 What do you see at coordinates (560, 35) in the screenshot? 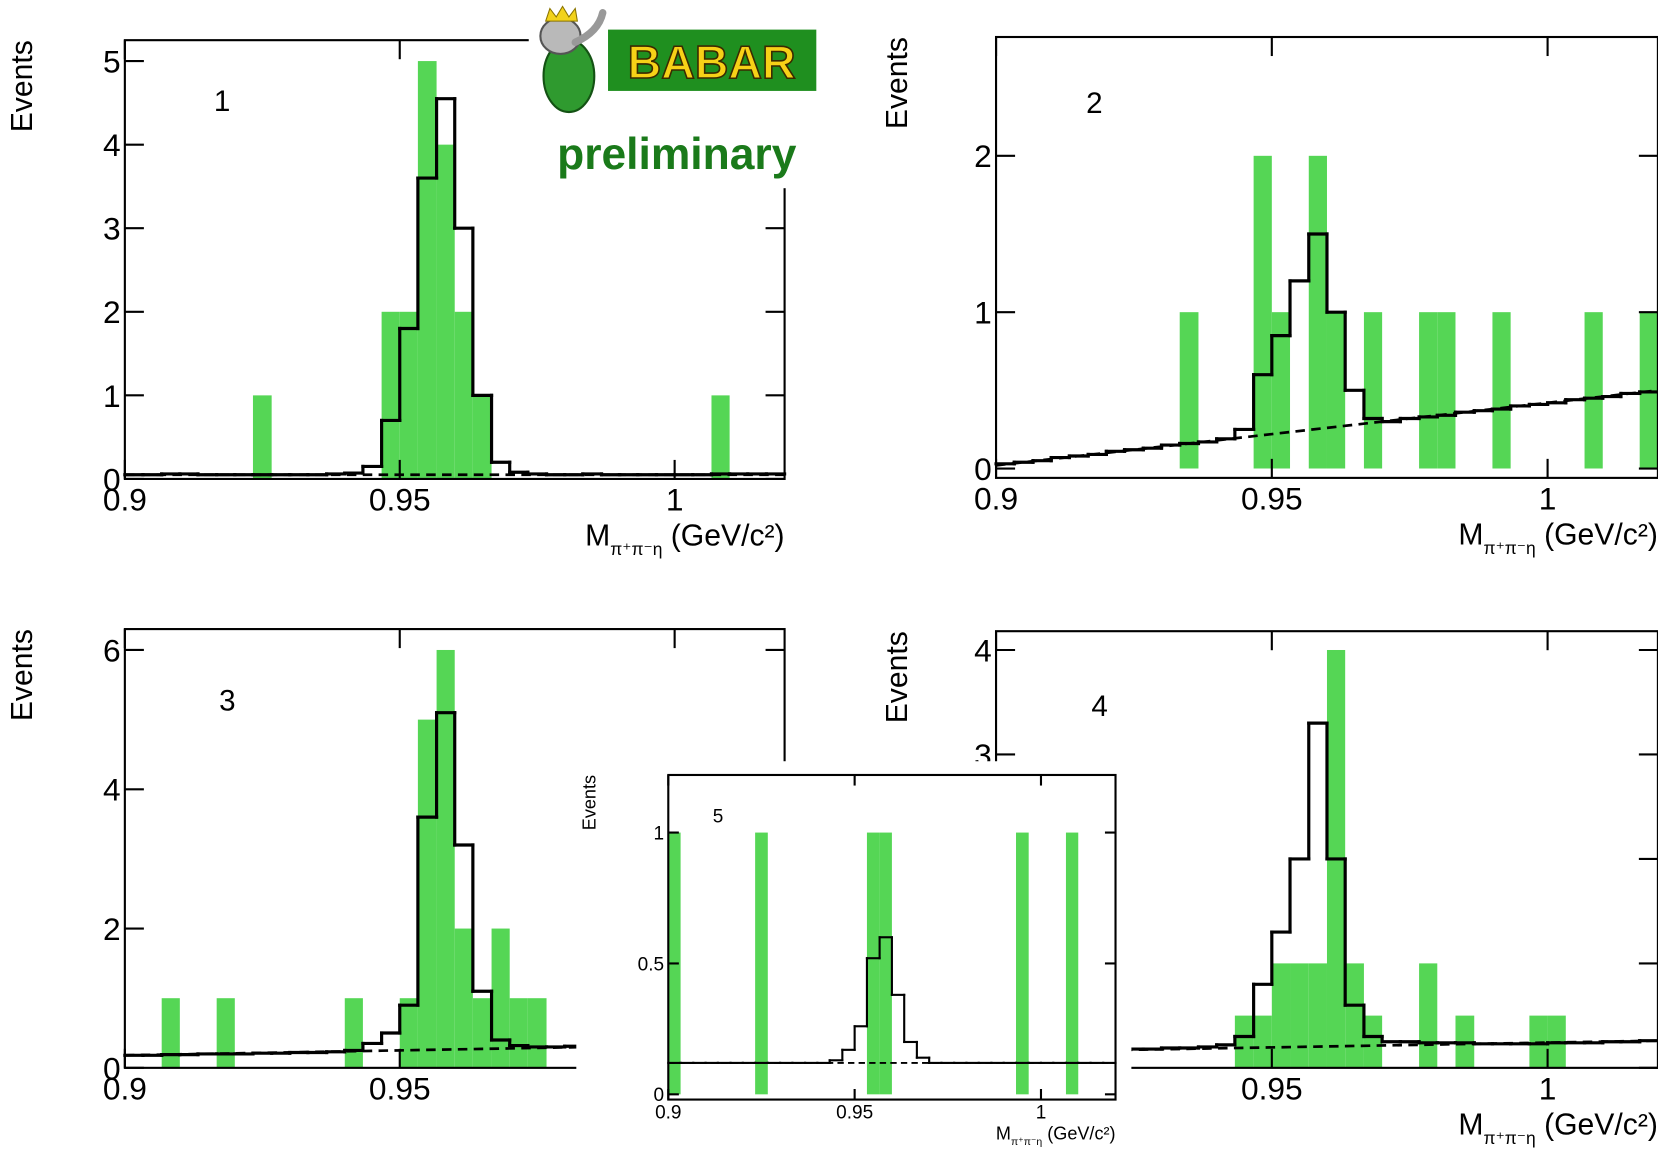
I see `logo-elephant-head` at bounding box center [560, 35].